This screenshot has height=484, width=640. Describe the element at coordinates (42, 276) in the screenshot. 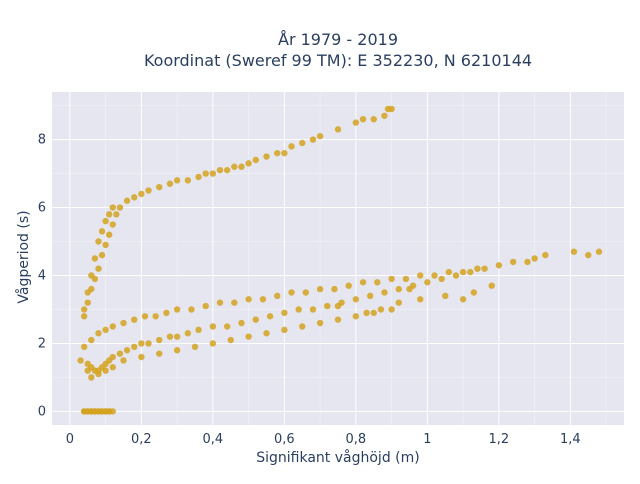

I see `y-tick-labels: 0 2 4 6 8` at that location.